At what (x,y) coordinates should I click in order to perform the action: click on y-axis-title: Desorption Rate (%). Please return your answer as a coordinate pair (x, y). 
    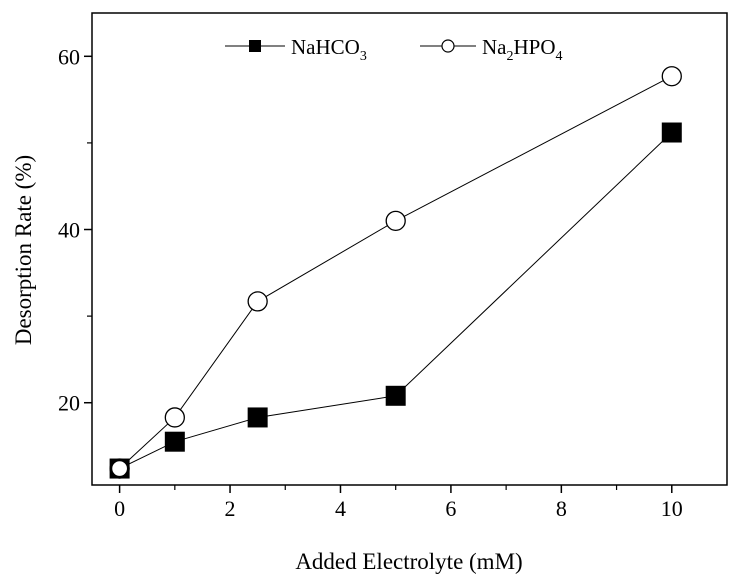
    Looking at the image, I should click on (23, 250).